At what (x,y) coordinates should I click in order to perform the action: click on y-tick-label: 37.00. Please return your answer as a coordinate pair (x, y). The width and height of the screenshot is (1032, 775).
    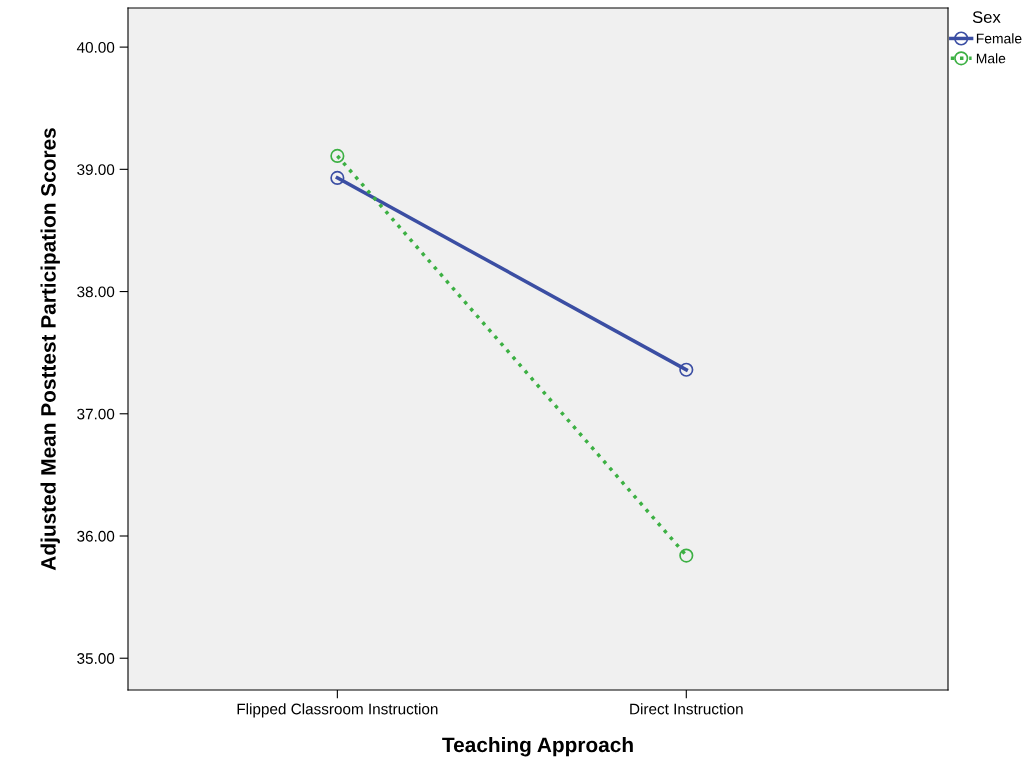
    Looking at the image, I should click on (96, 414).